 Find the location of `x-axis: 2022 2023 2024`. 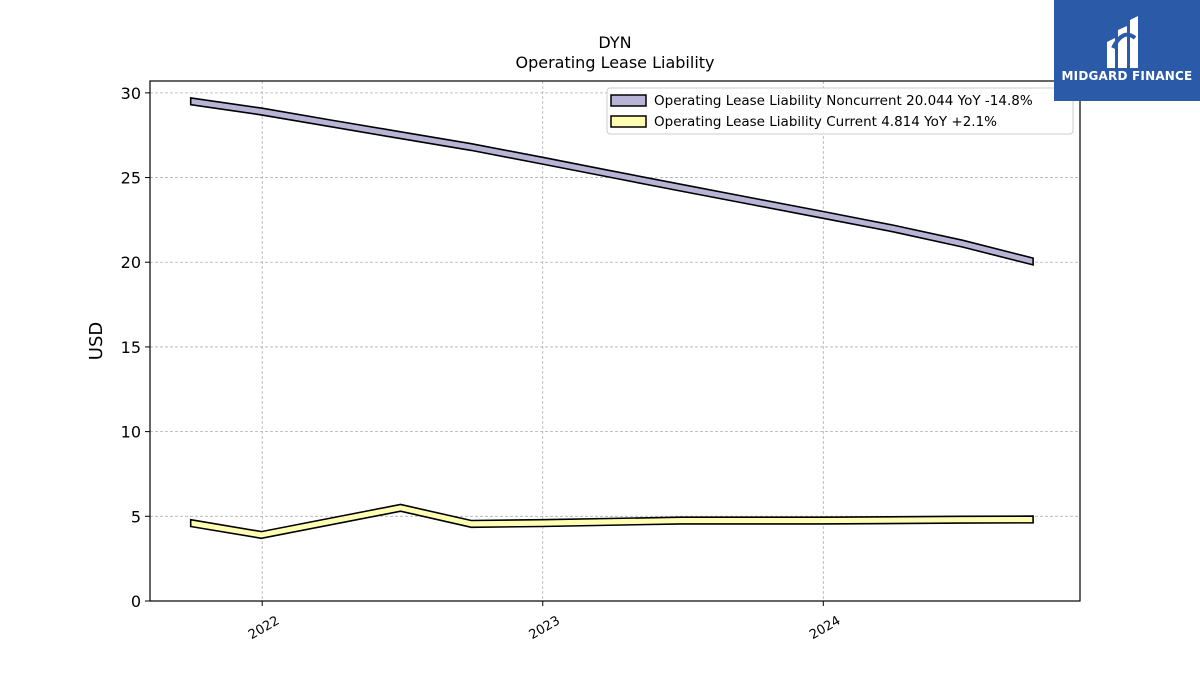

x-axis: 2022 2023 2024 is located at coordinates (544, 622).